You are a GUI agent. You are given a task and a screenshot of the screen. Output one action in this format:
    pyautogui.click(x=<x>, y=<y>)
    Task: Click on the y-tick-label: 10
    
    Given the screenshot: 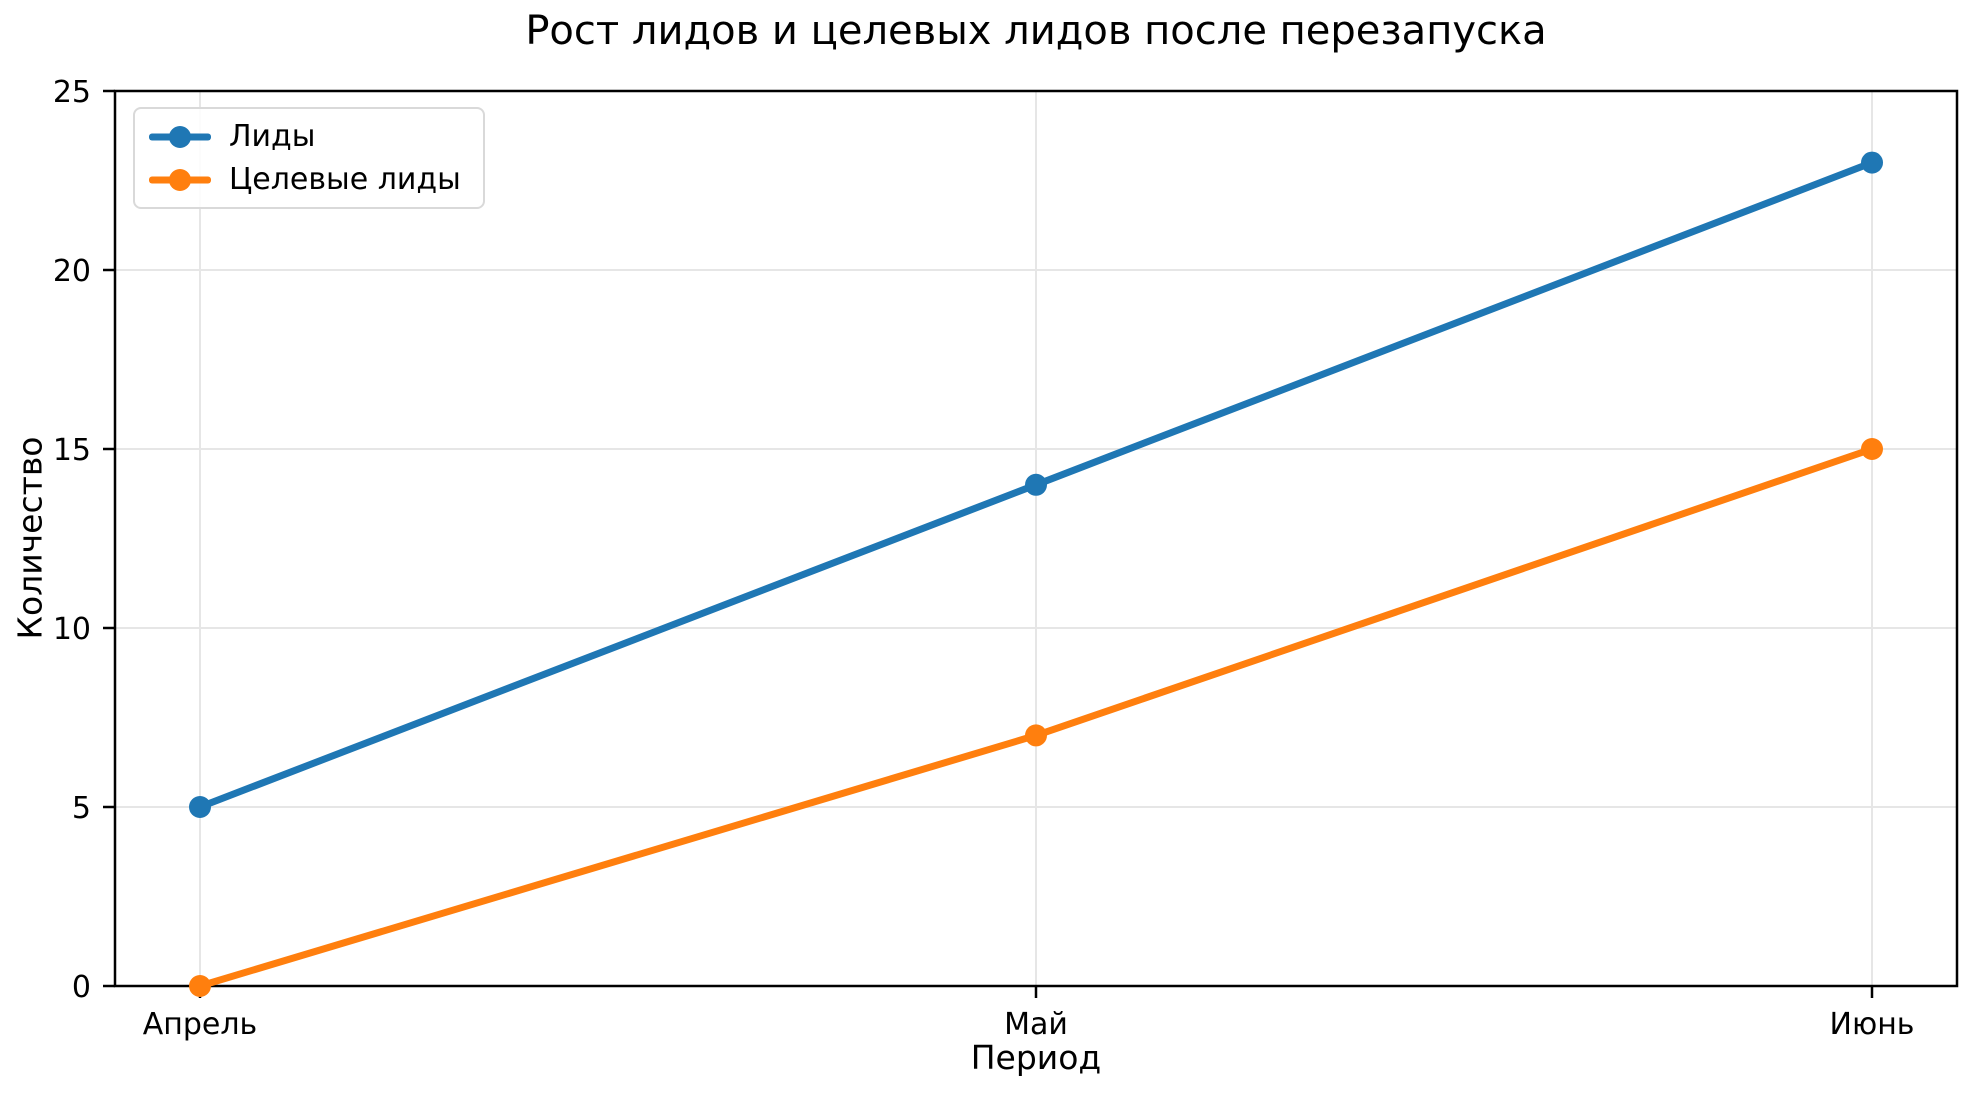 What is the action you would take?
    pyautogui.click(x=72, y=629)
    